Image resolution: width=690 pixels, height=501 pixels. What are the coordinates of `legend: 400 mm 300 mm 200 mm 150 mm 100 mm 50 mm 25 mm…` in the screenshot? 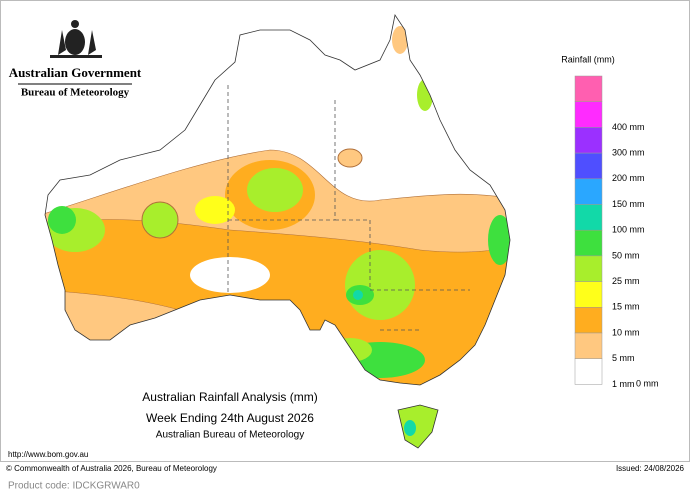 It's located at (609, 232).